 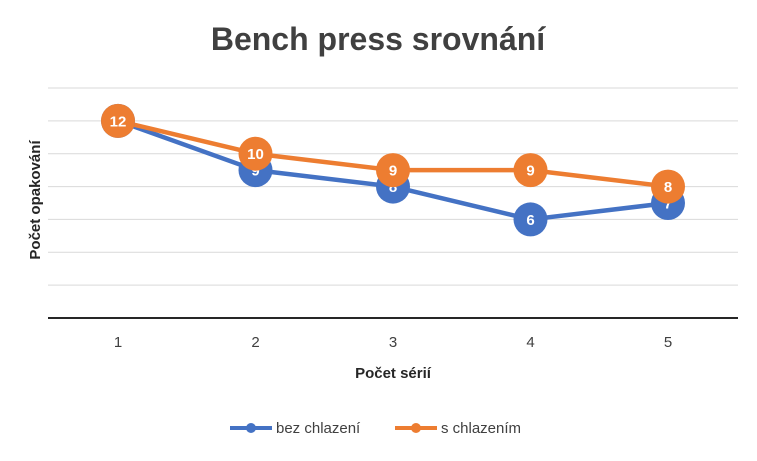 I want to click on legend-label: s chlazením, so click(x=481, y=428).